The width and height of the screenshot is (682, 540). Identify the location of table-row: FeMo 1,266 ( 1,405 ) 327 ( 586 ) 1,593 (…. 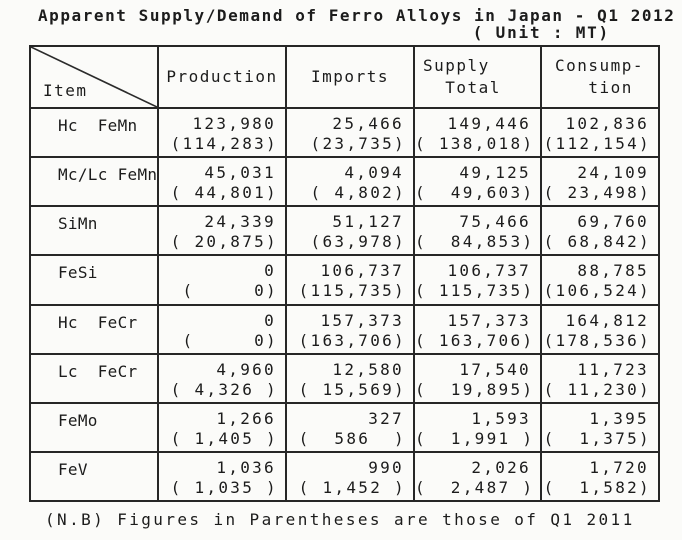
(344, 427).